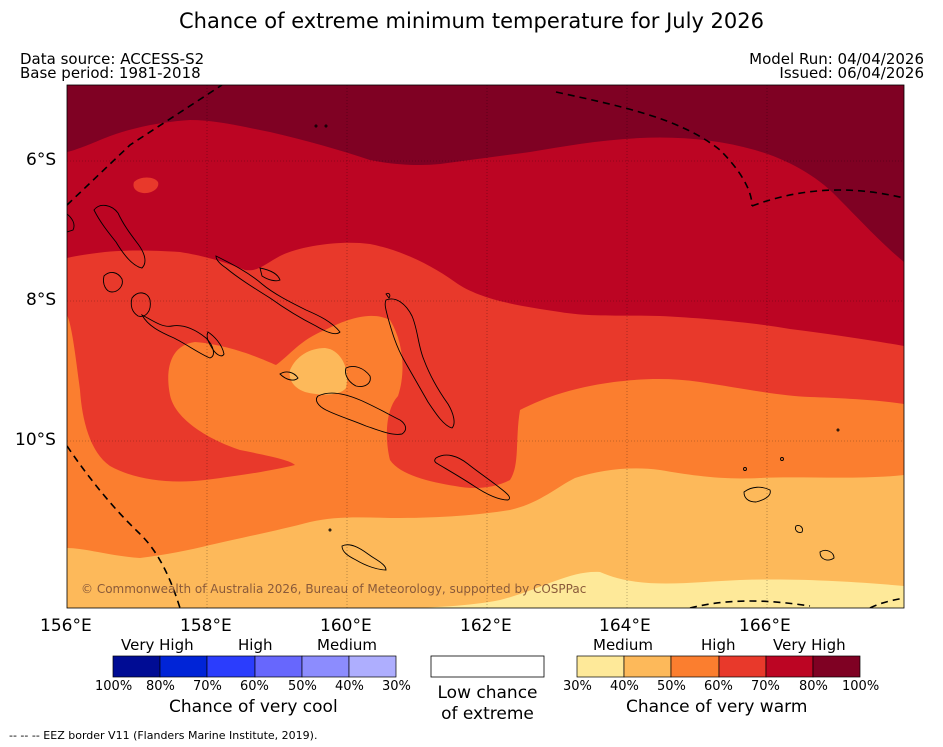 Image resolution: width=943 pixels, height=747 pixels. What do you see at coordinates (146, 185) in the screenshot?
I see `contour-blob` at bounding box center [146, 185].